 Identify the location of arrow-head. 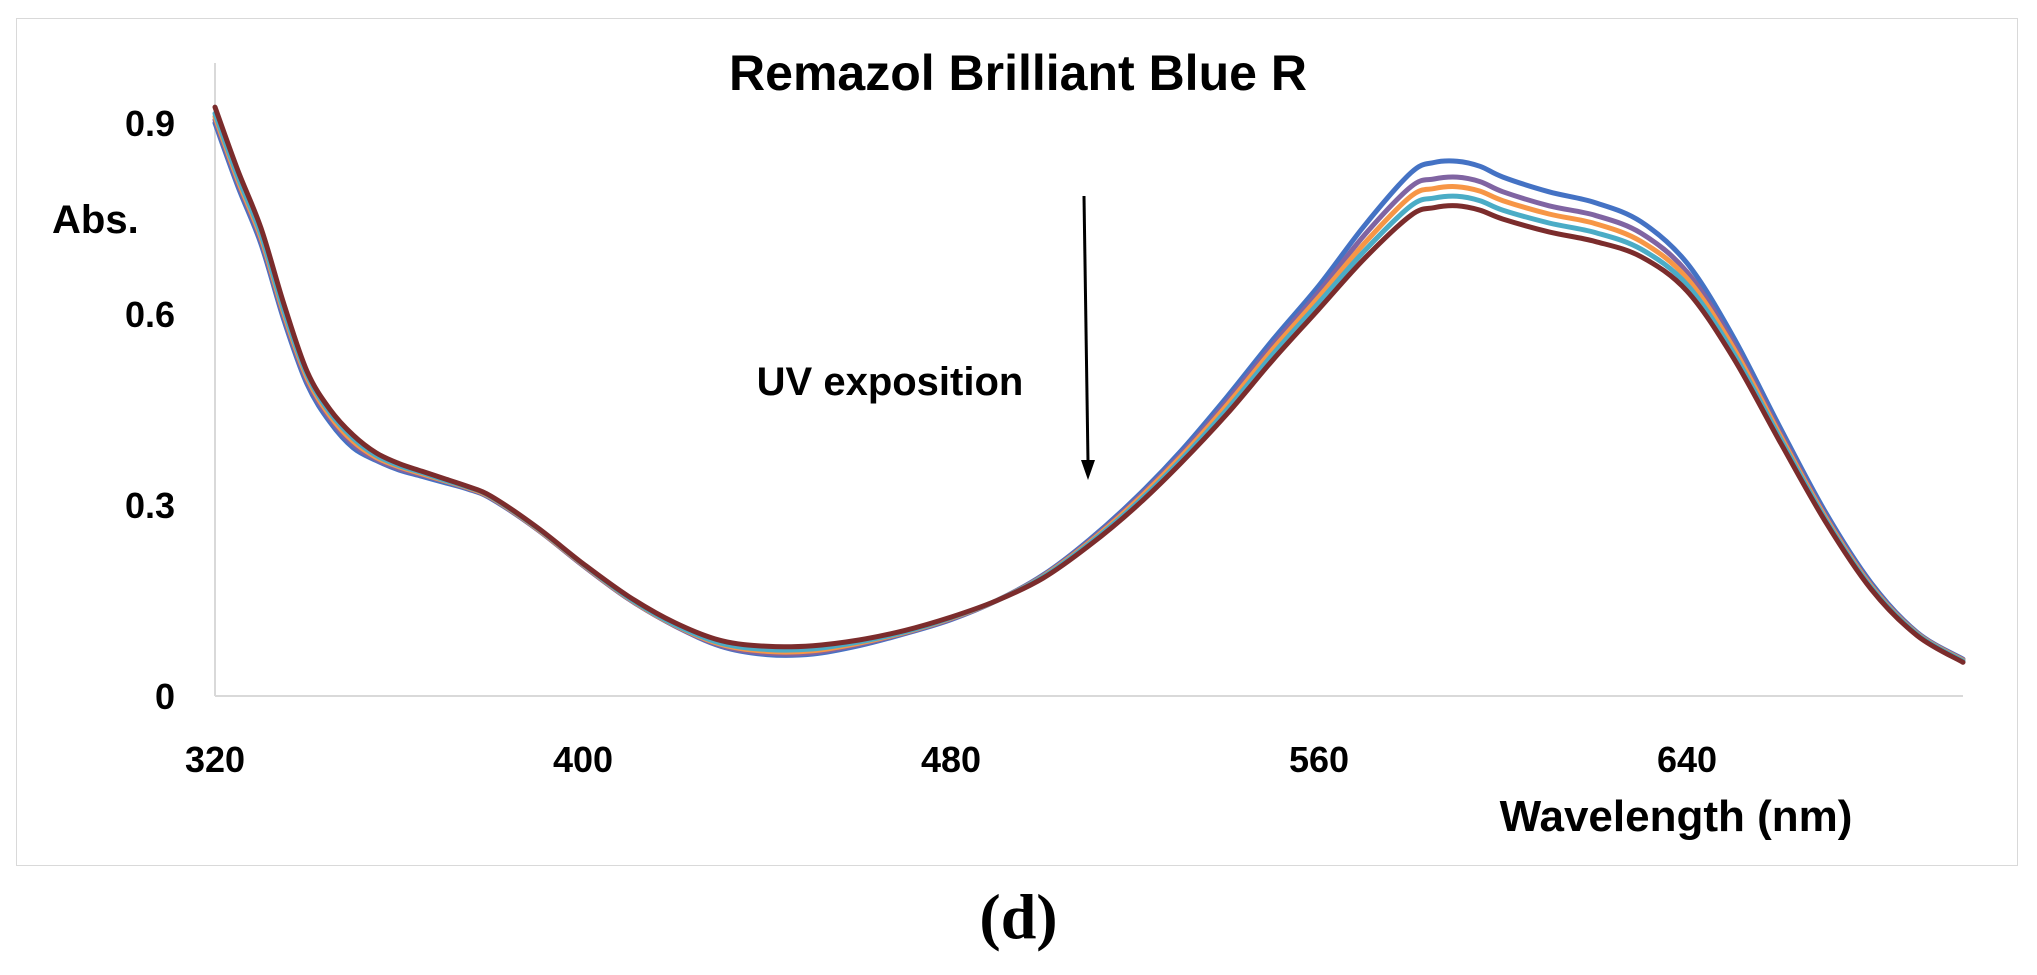
(1088, 470).